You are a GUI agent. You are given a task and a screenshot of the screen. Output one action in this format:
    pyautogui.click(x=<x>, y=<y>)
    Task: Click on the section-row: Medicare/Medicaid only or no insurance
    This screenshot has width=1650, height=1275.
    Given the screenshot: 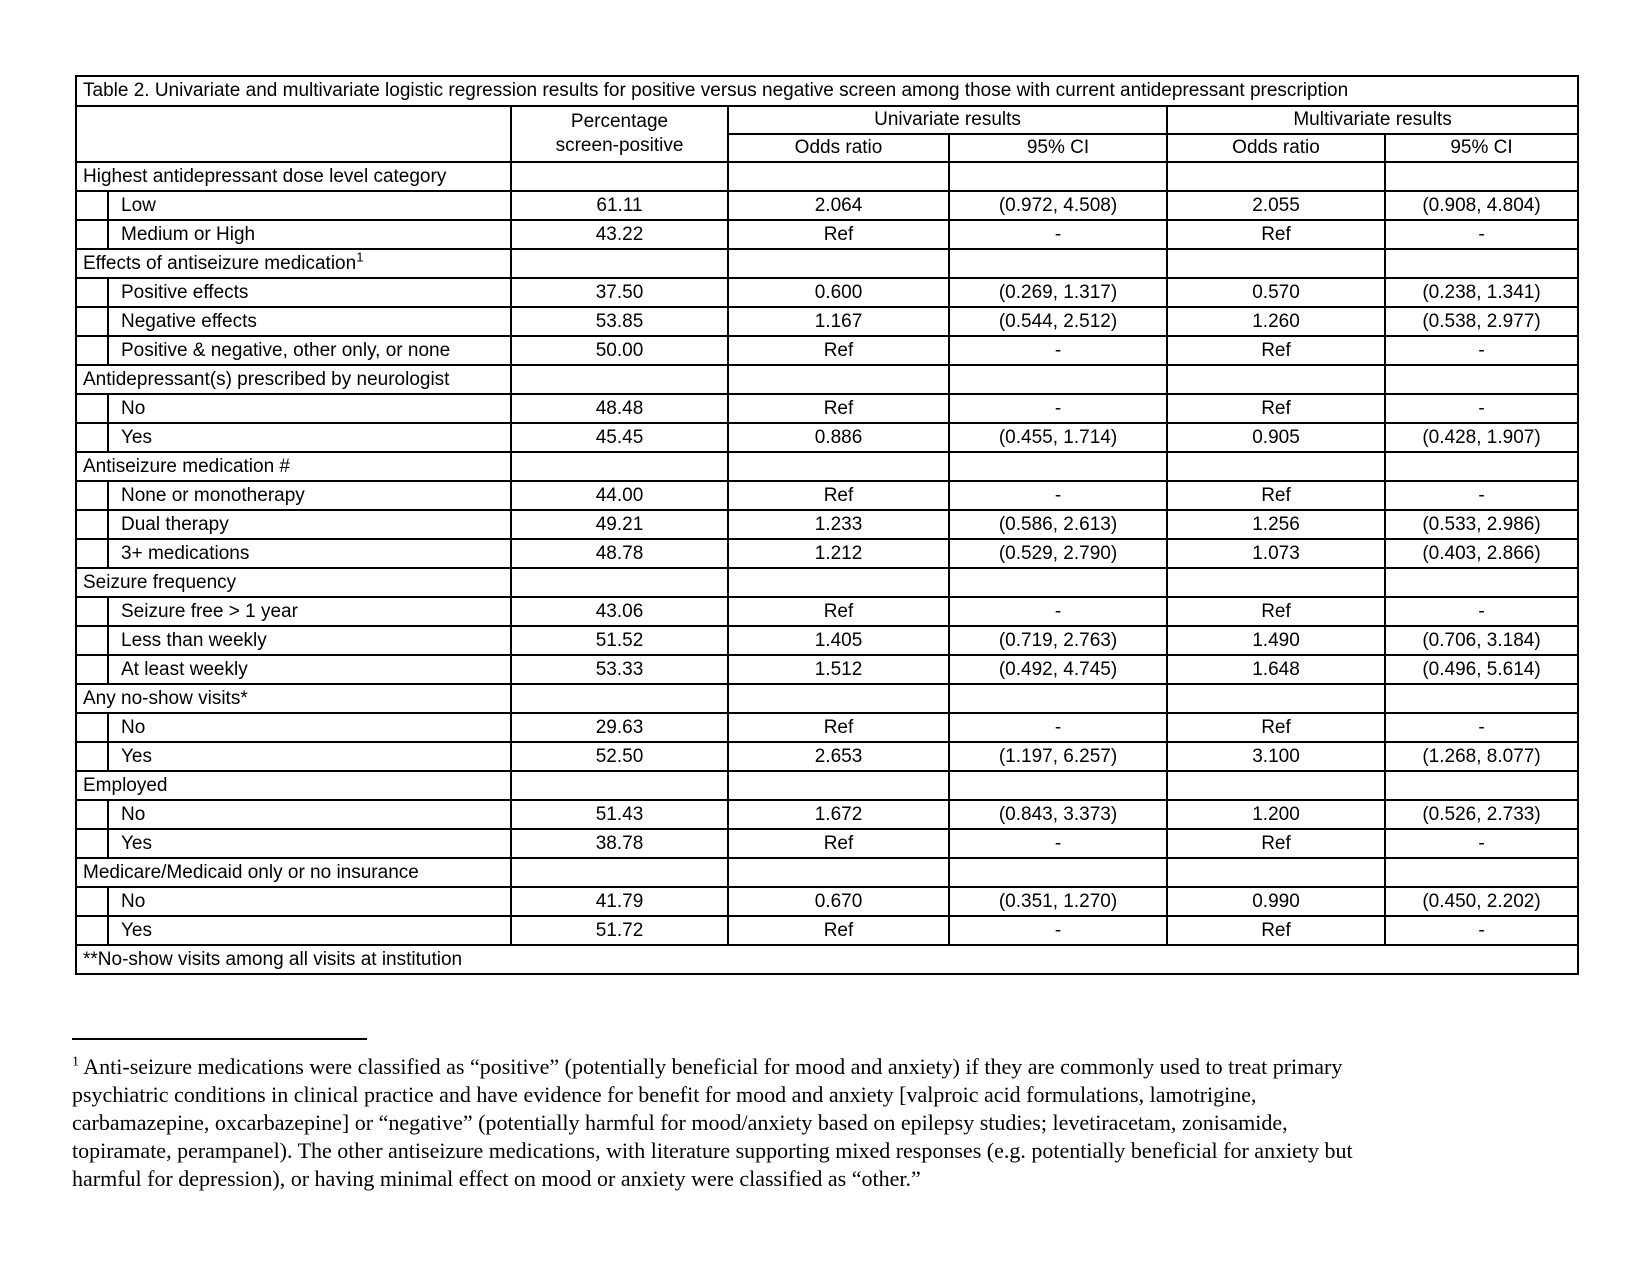 What is the action you would take?
    pyautogui.click(x=827, y=872)
    